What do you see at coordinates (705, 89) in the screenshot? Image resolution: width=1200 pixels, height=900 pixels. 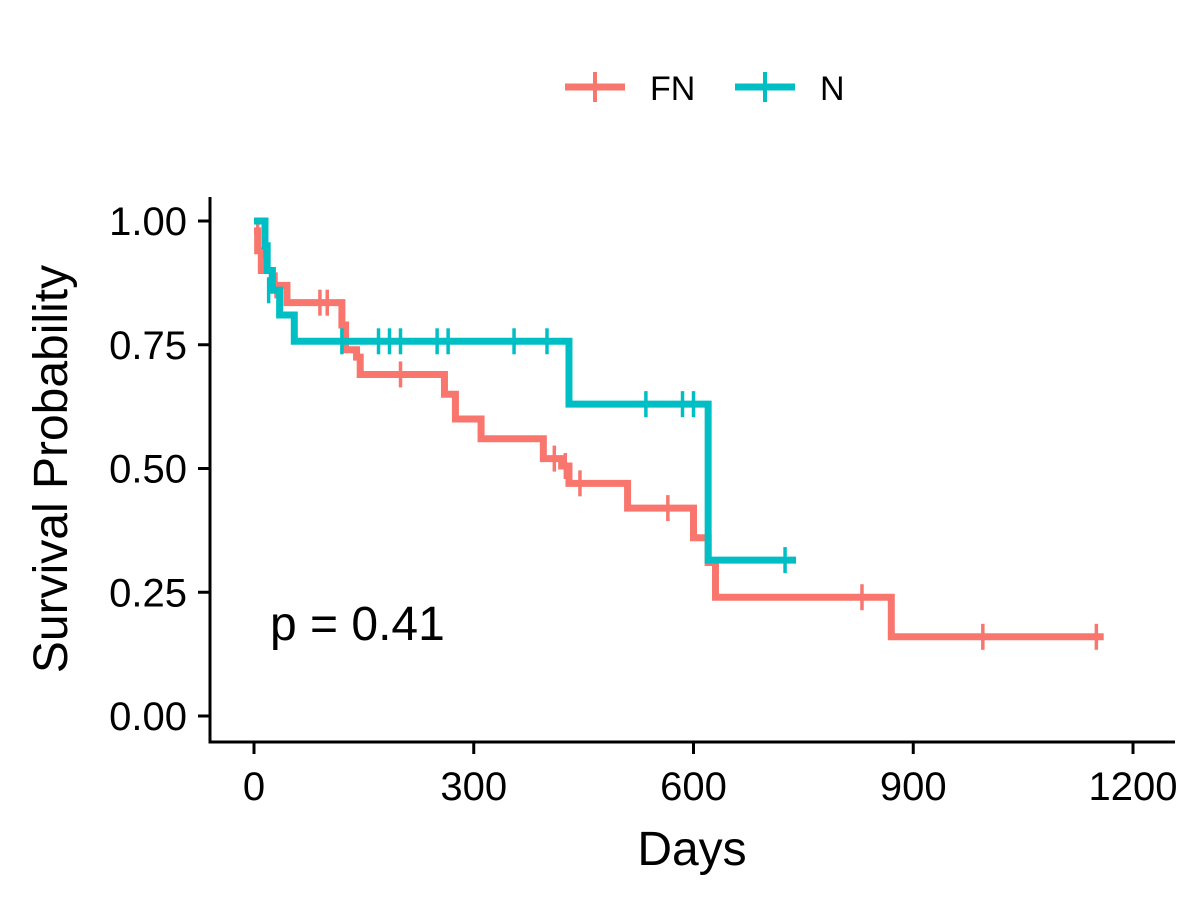 I see `legend: FN N` at bounding box center [705, 89].